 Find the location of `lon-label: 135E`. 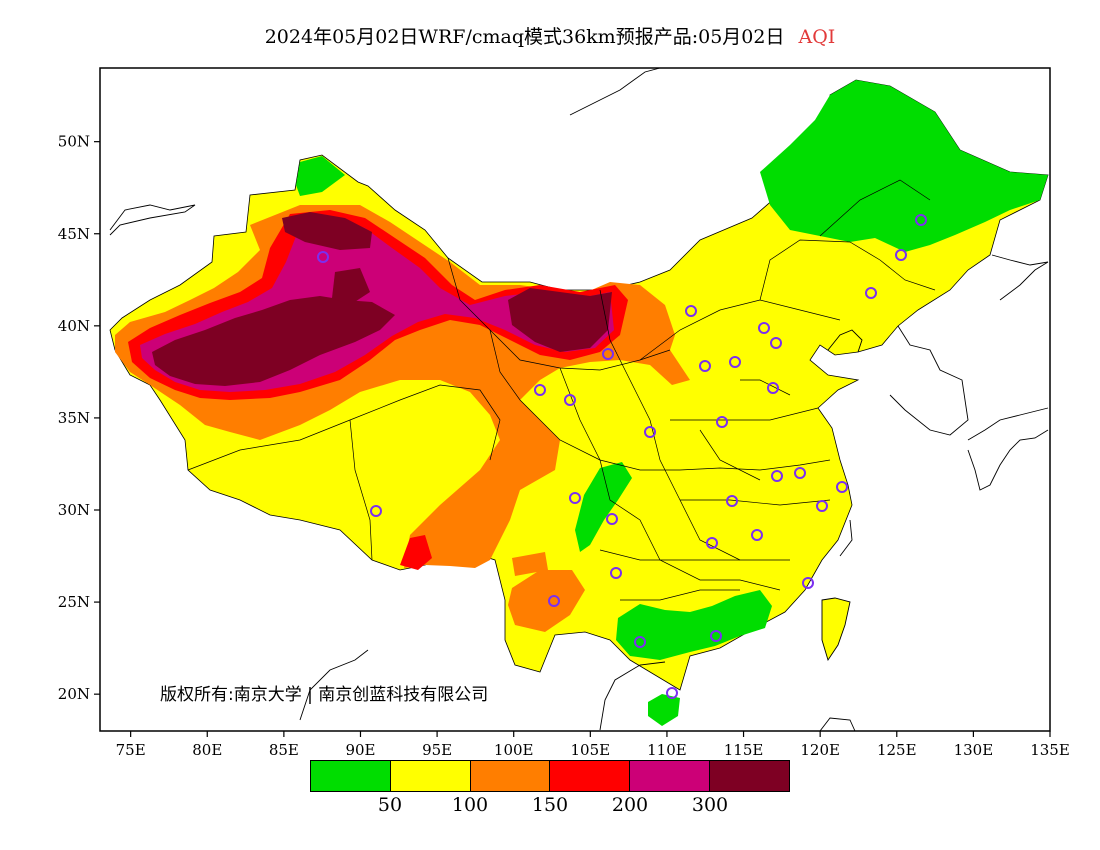

lon-label: 135E is located at coordinates (1050, 750).